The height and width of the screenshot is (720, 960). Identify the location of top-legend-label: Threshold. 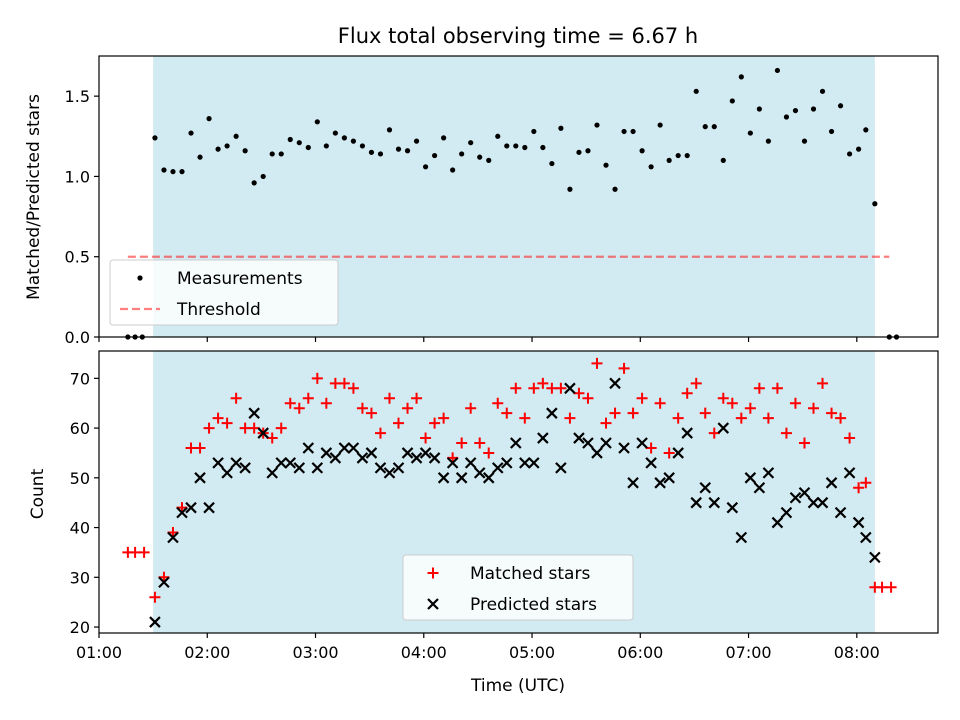
(218, 310).